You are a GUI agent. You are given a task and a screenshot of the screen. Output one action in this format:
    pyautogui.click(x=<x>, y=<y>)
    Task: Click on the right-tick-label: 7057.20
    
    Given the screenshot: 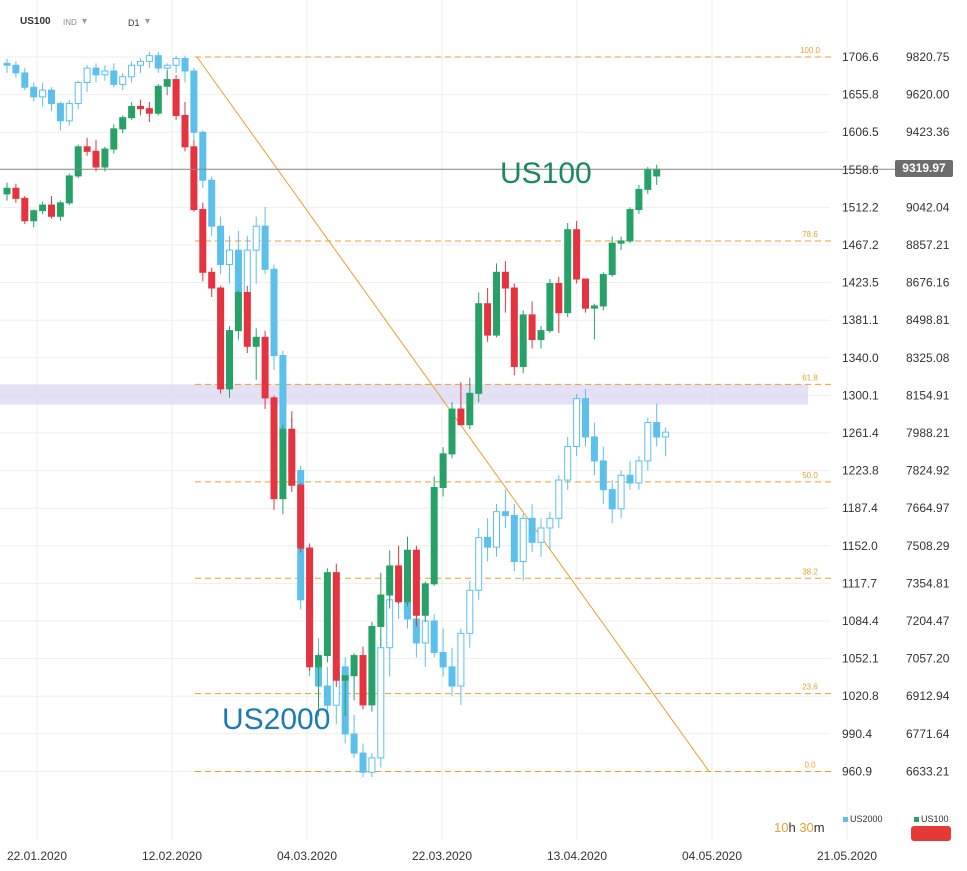 What is the action you would take?
    pyautogui.click(x=928, y=659)
    